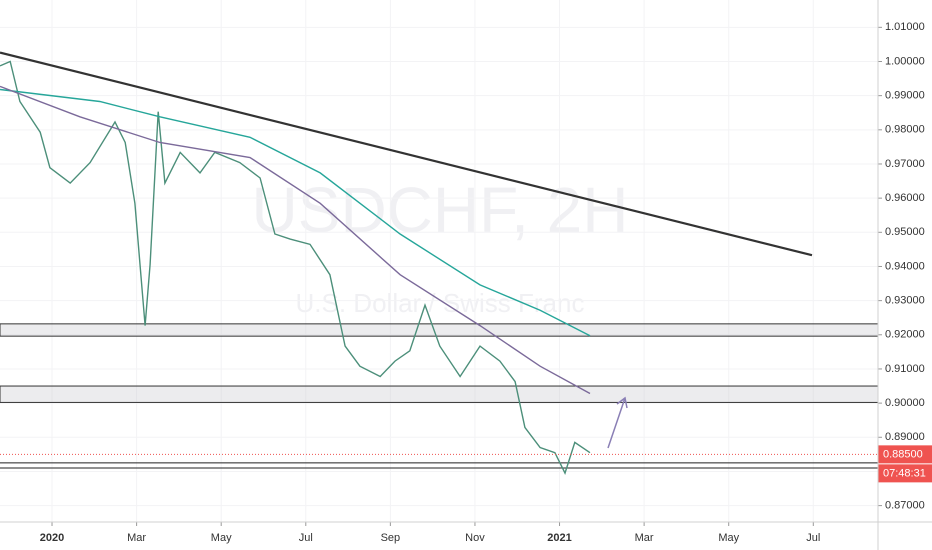 This screenshot has height=550, width=932. I want to click on arrow, so click(617, 422).